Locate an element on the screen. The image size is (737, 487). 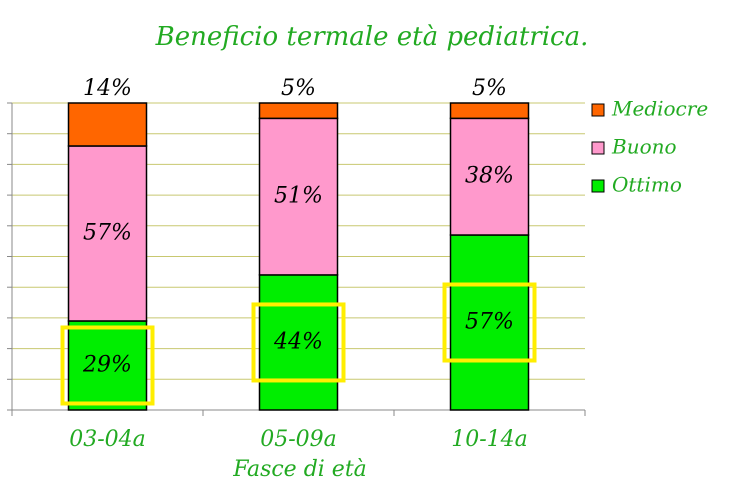
data-label: 38% is located at coordinates (489, 176).